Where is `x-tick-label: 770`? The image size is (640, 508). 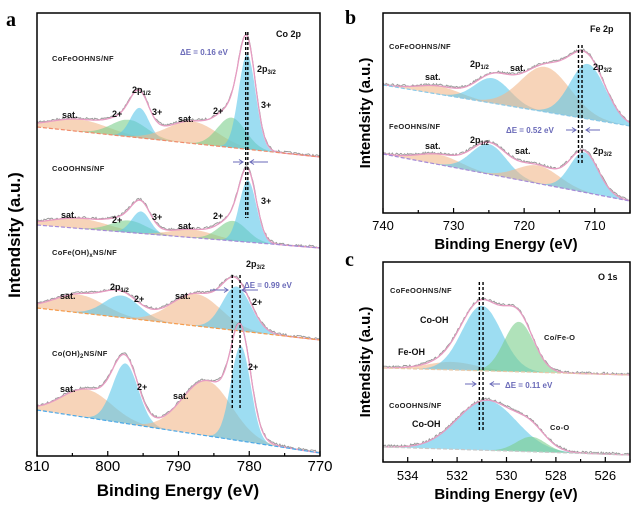 x-tick-label: 770 is located at coordinates (319, 466).